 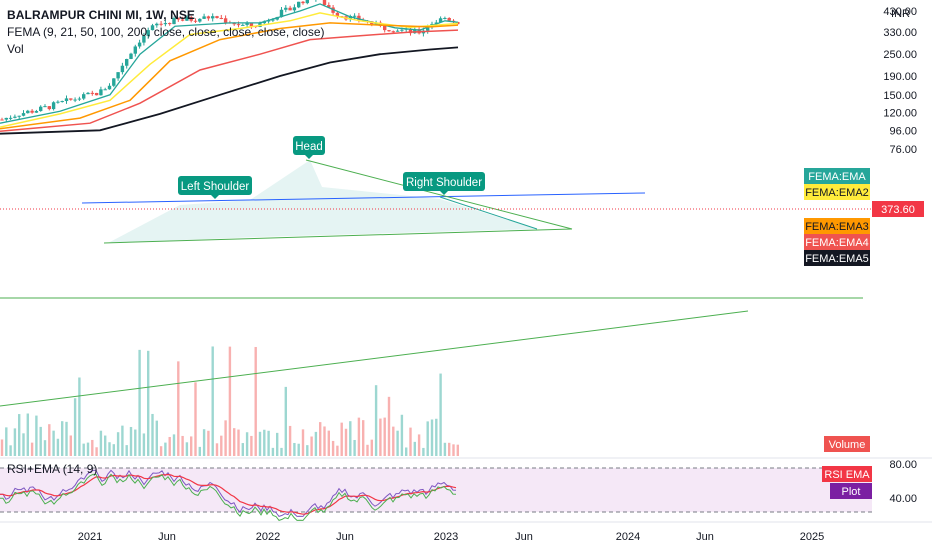 I want to click on rsi-legend: RSI+EMA (14, 9), so click(x=52, y=469).